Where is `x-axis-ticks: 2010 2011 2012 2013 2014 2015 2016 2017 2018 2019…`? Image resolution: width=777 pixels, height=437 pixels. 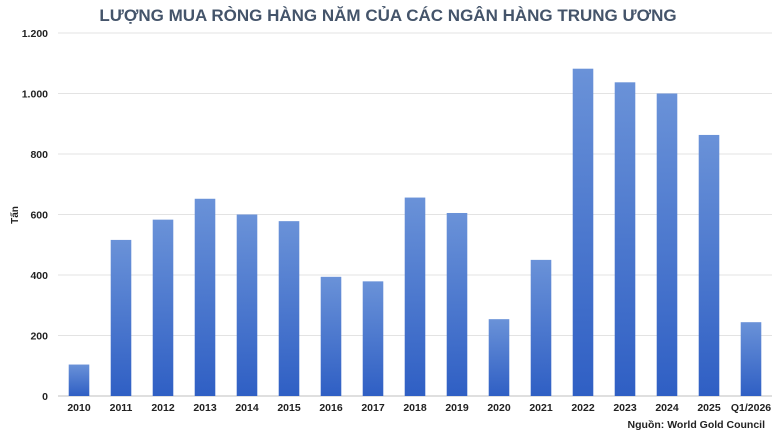
x-axis-ticks: 2010 2011 2012 2013 2014 2015 2016 2017 2018 2019… is located at coordinates (419, 408).